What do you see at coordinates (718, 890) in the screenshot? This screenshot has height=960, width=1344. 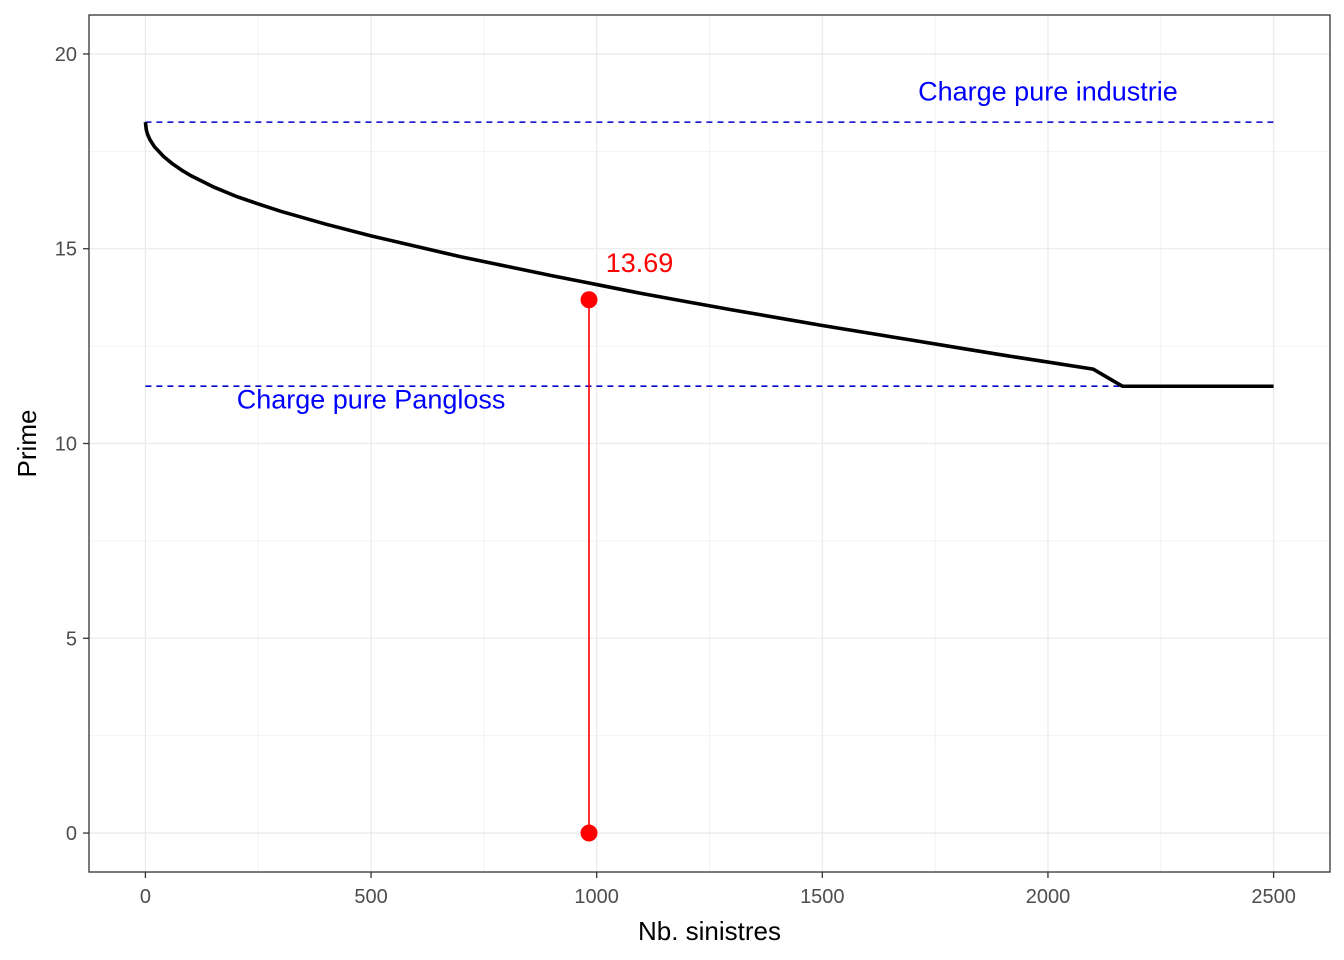 I see `x-axis: 0 500 1000 1500 2000 2500` at bounding box center [718, 890].